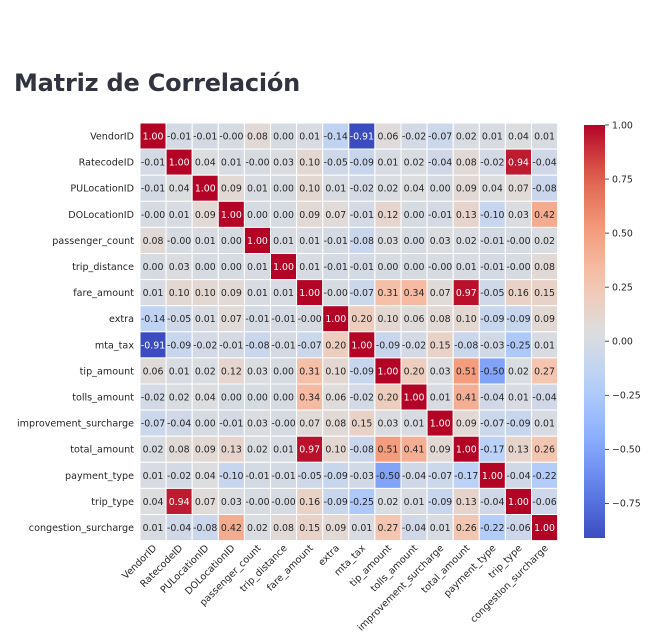  I want to click on cell-value-label: -0.22, so click(544, 476).